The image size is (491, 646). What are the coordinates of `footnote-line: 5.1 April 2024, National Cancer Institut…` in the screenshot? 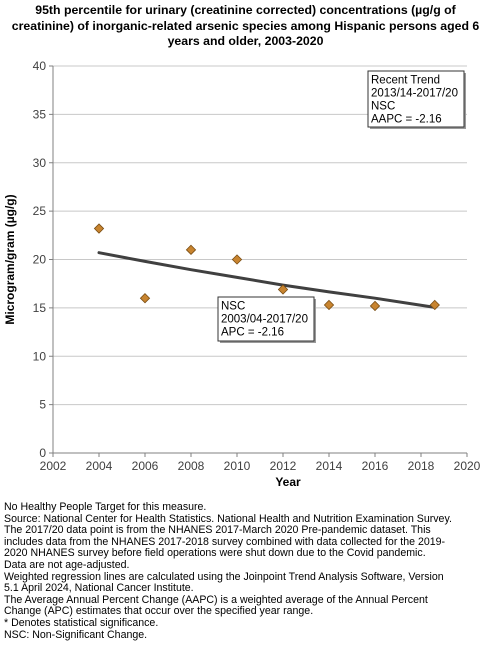 It's located at (99, 588).